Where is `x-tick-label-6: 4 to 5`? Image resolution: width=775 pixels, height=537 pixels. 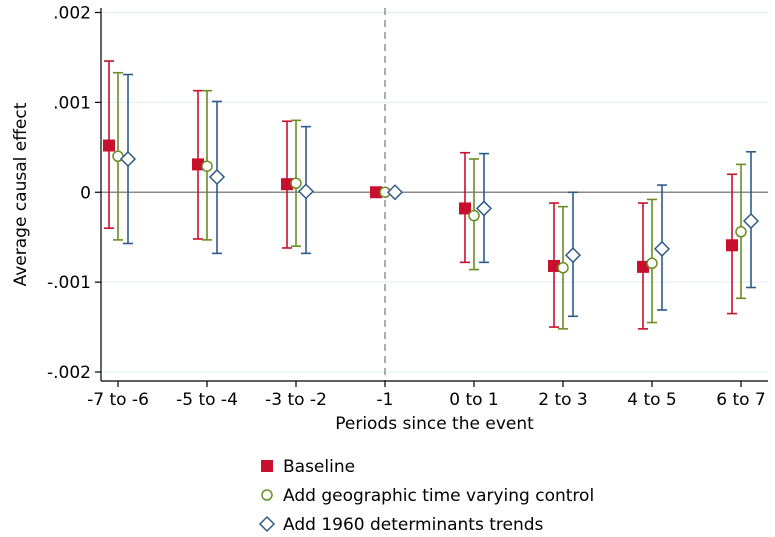
x-tick-label-6: 4 to 5 is located at coordinates (652, 400).